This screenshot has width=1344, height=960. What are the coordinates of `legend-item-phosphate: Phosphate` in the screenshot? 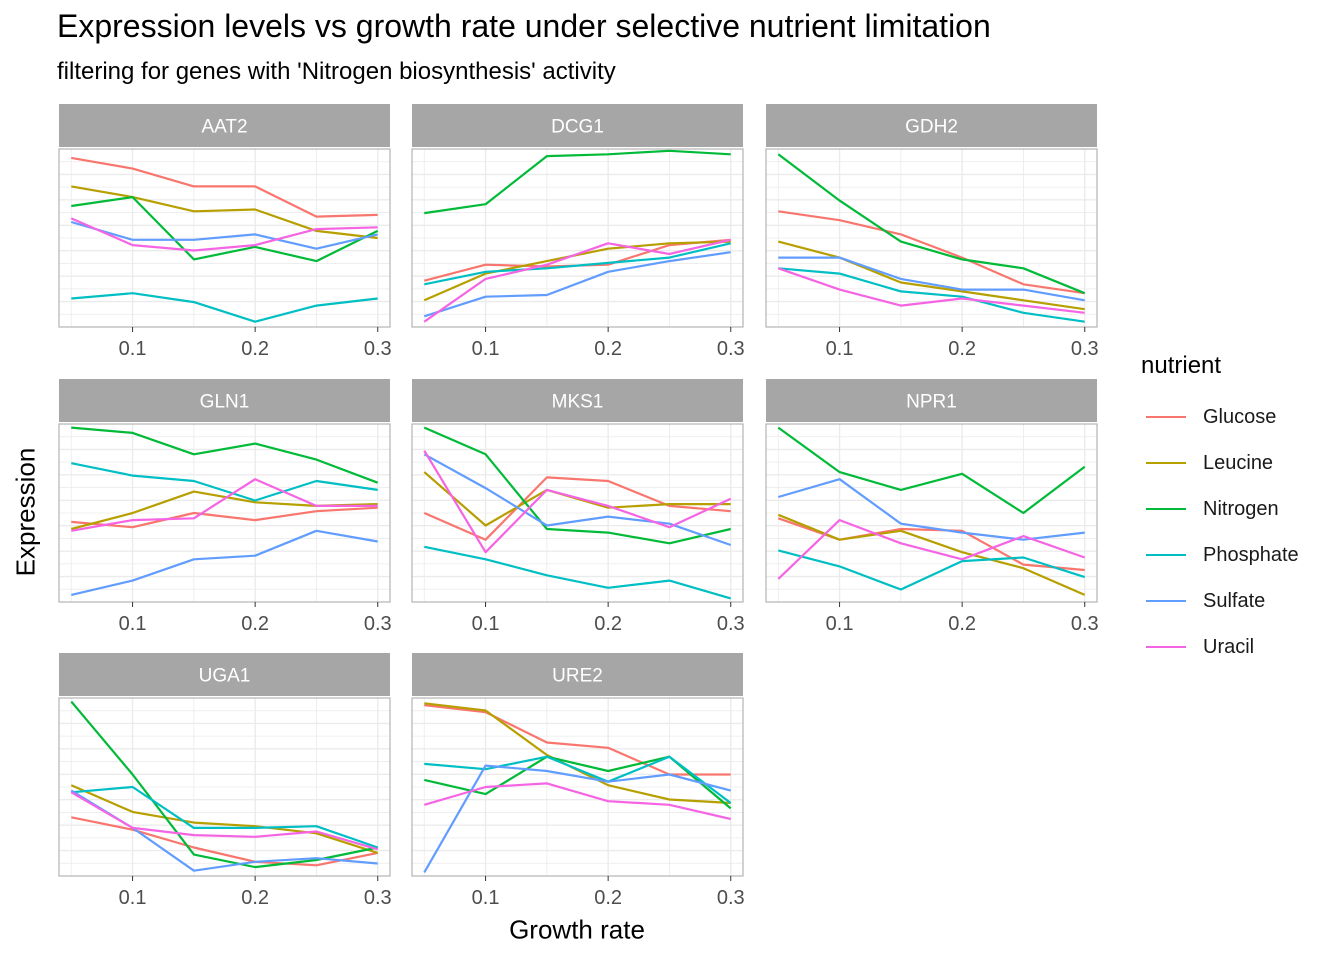 It's located at (1220, 555).